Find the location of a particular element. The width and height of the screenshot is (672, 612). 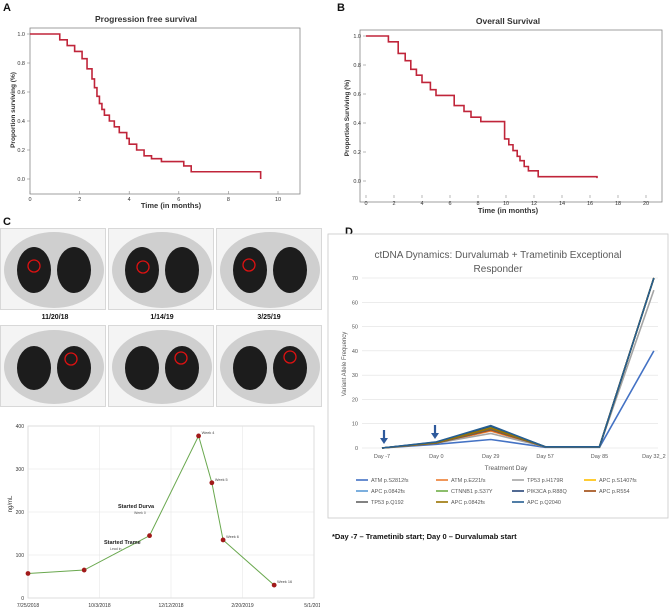

panel-letter-a: A is located at coordinates (7, 8).